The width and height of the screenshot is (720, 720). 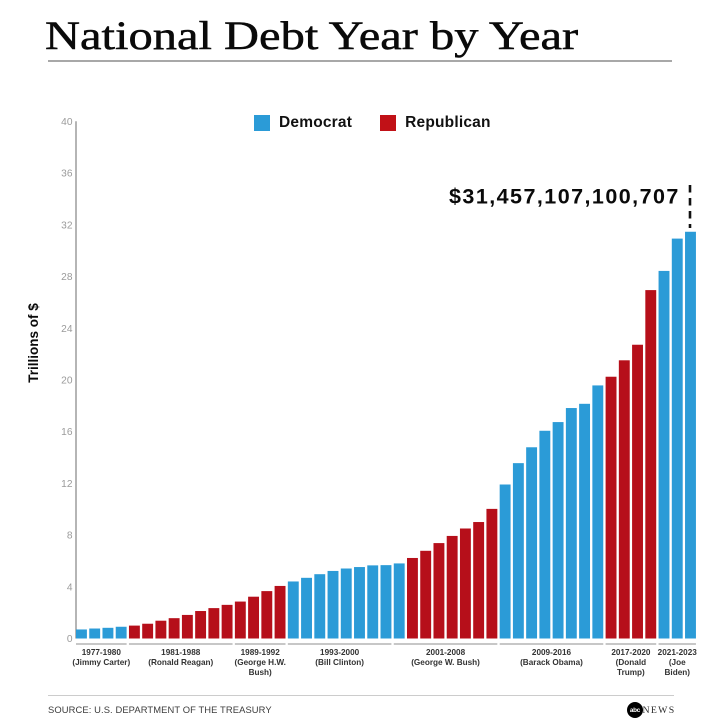 What do you see at coordinates (445, 662) in the screenshot?
I see `svg-text: (George W. Bush)` at bounding box center [445, 662].